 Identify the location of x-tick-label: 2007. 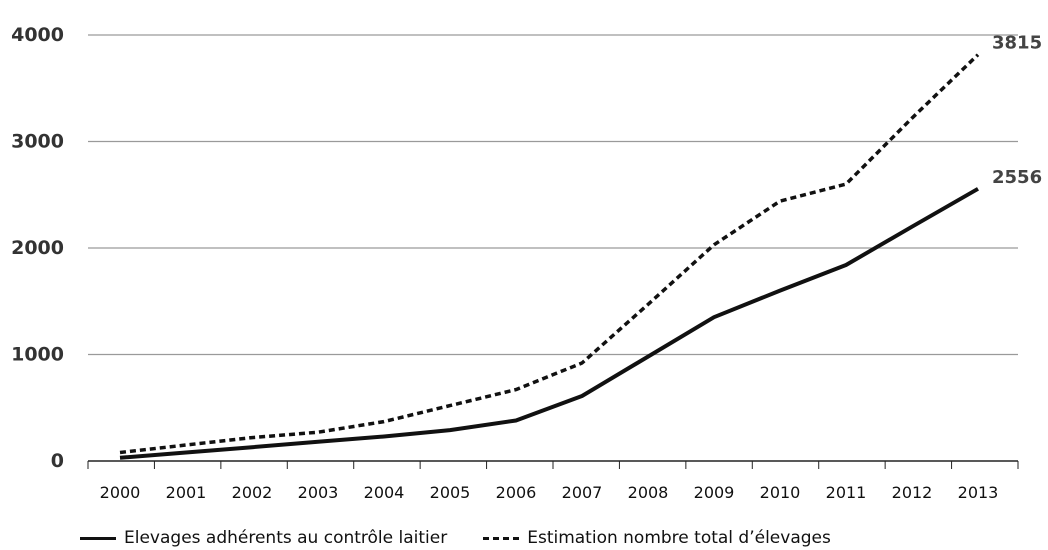
(582, 492).